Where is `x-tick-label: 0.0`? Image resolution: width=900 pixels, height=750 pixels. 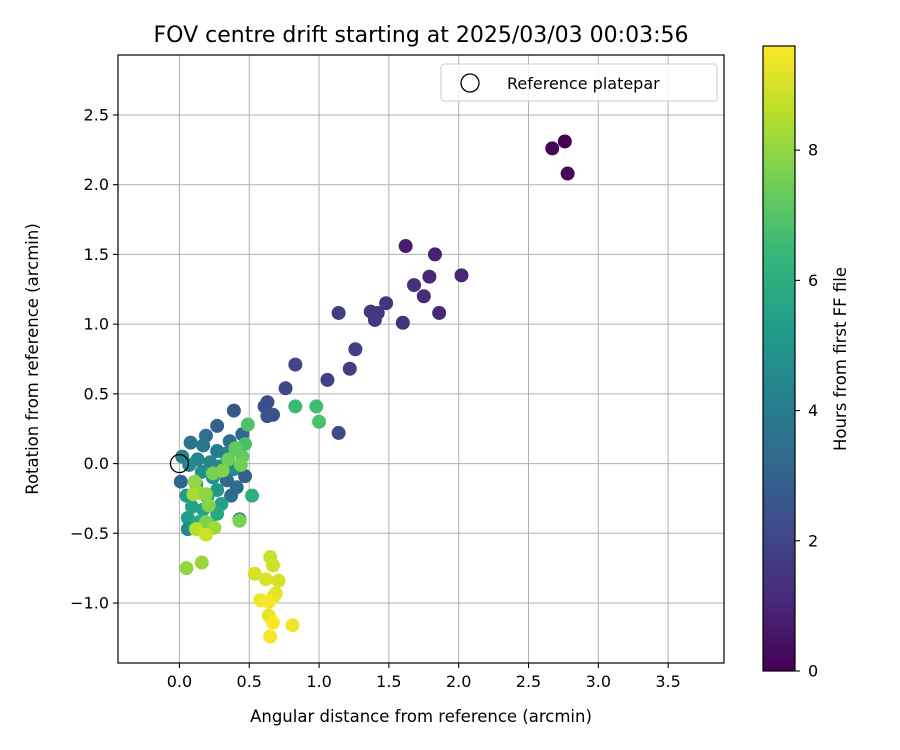
x-tick-label: 0.0 is located at coordinates (179, 681).